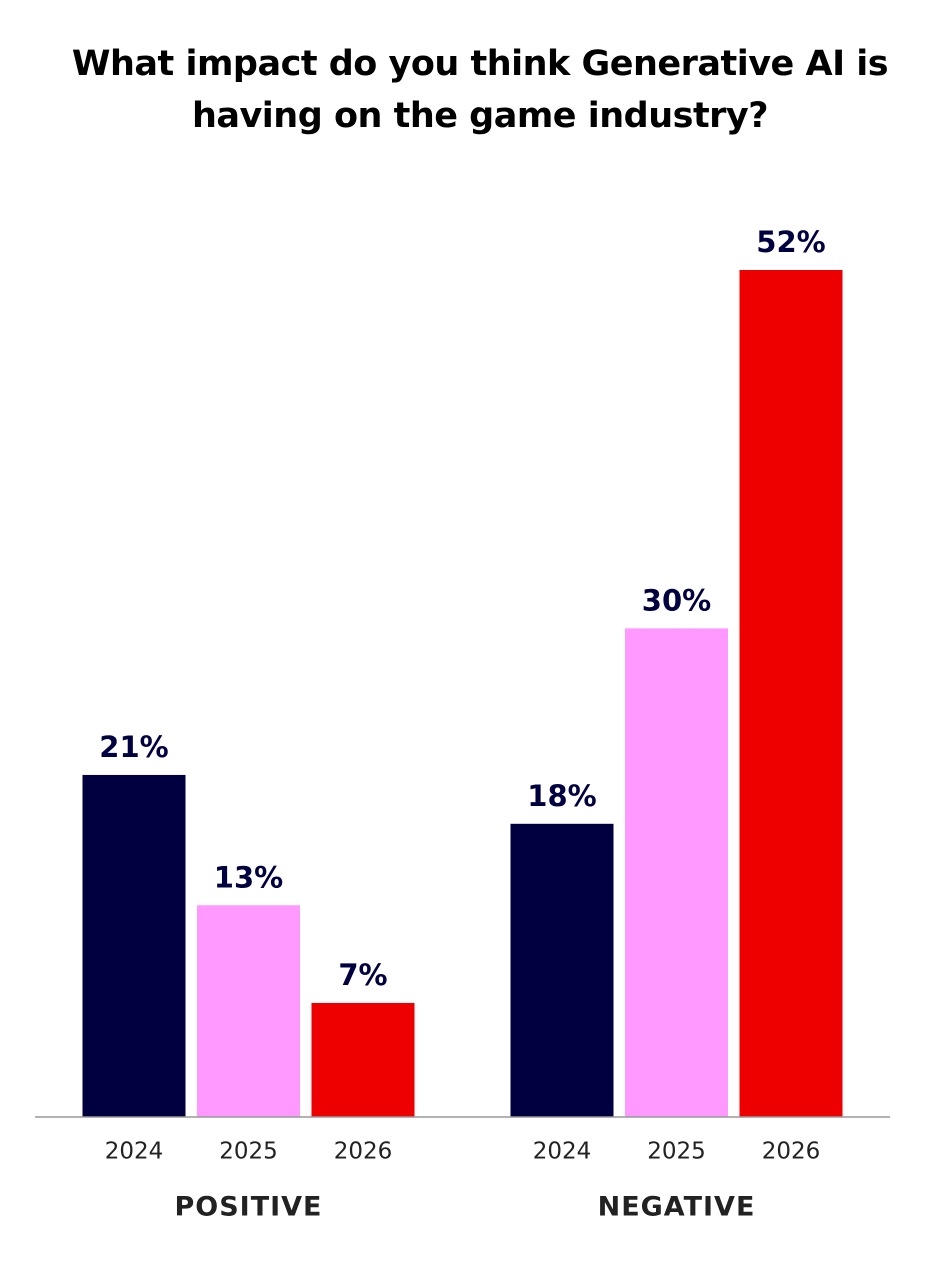 Image resolution: width=928 pixels, height=1266 pixels. I want to click on value-label: 52%, so click(790, 242).